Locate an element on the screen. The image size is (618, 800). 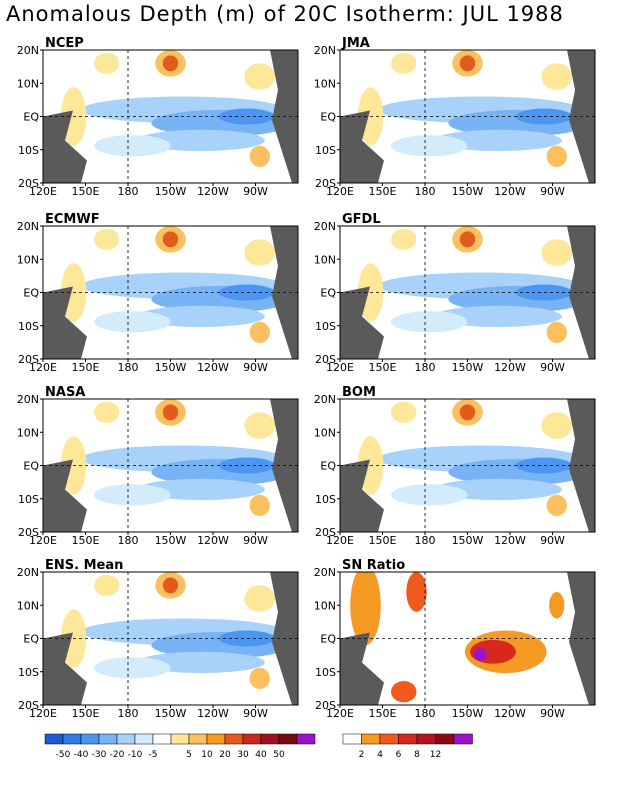
anomaly-colorbar-label: -30 is located at coordinates (99, 755).